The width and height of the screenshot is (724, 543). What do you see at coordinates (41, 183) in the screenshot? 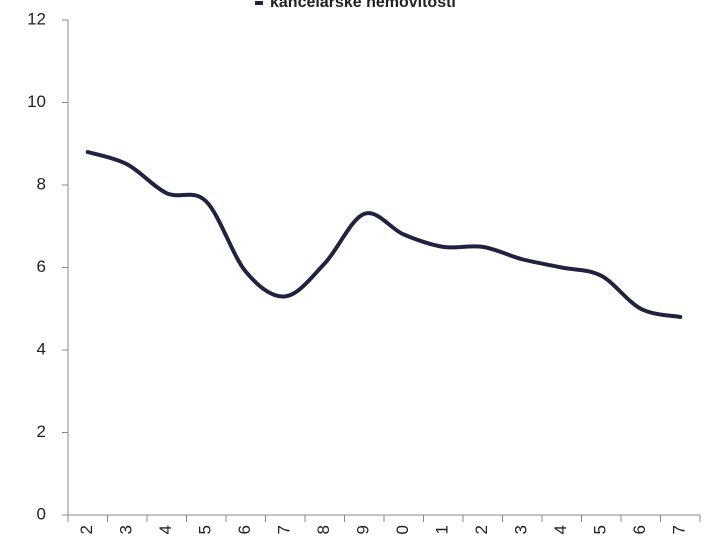
I see `y-tick-label: 8` at bounding box center [41, 183].